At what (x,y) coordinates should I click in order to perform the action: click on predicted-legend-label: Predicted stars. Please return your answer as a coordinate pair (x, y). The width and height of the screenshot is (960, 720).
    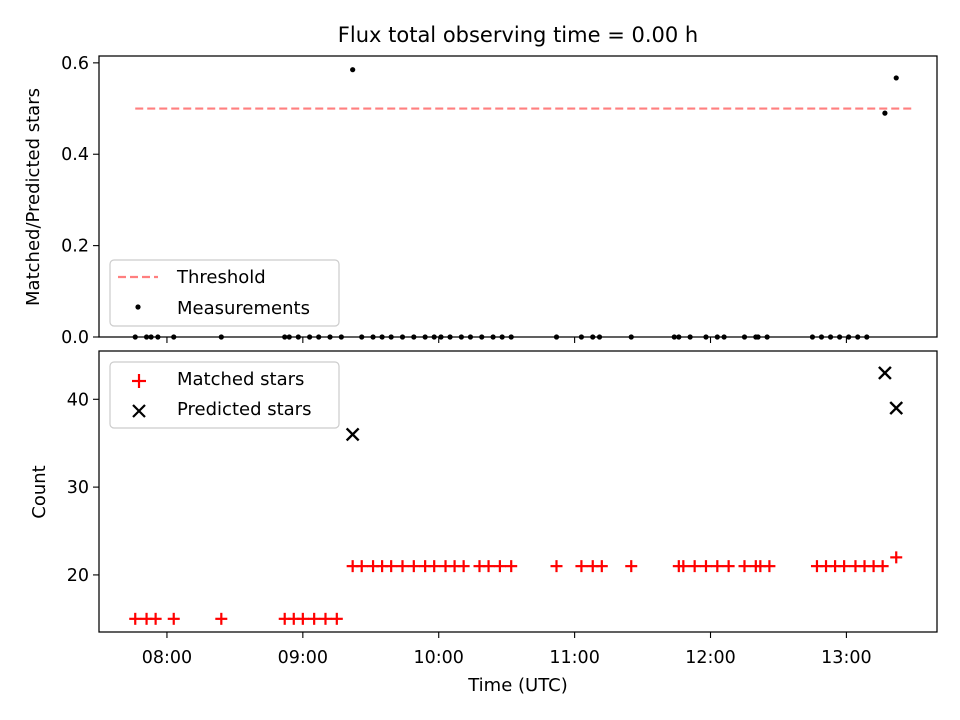
    Looking at the image, I should click on (244, 409).